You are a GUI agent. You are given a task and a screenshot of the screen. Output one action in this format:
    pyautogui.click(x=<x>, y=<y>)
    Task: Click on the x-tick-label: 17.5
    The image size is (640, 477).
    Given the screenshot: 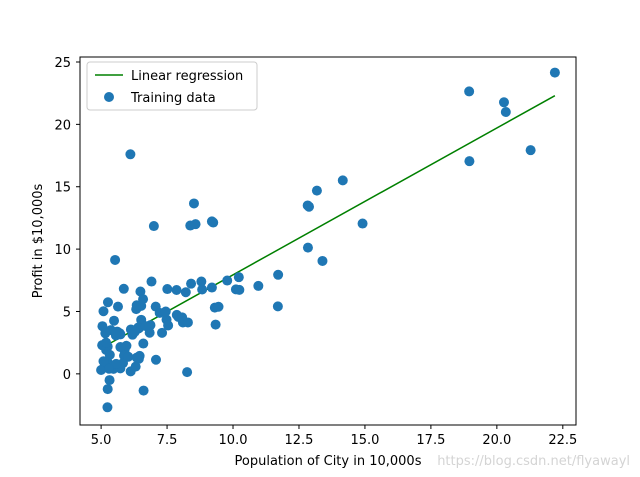 What is the action you would take?
    pyautogui.click(x=430, y=440)
    